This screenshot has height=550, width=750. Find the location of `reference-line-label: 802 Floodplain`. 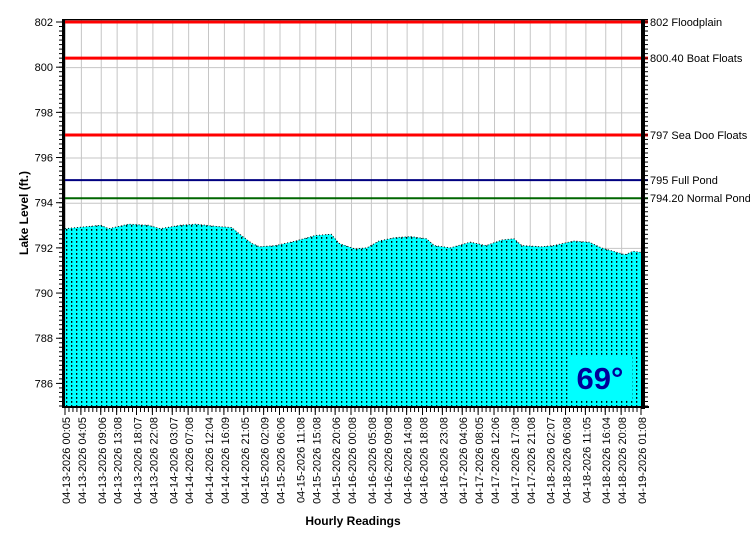

reference-line-label: 802 Floodplain is located at coordinates (686, 23).